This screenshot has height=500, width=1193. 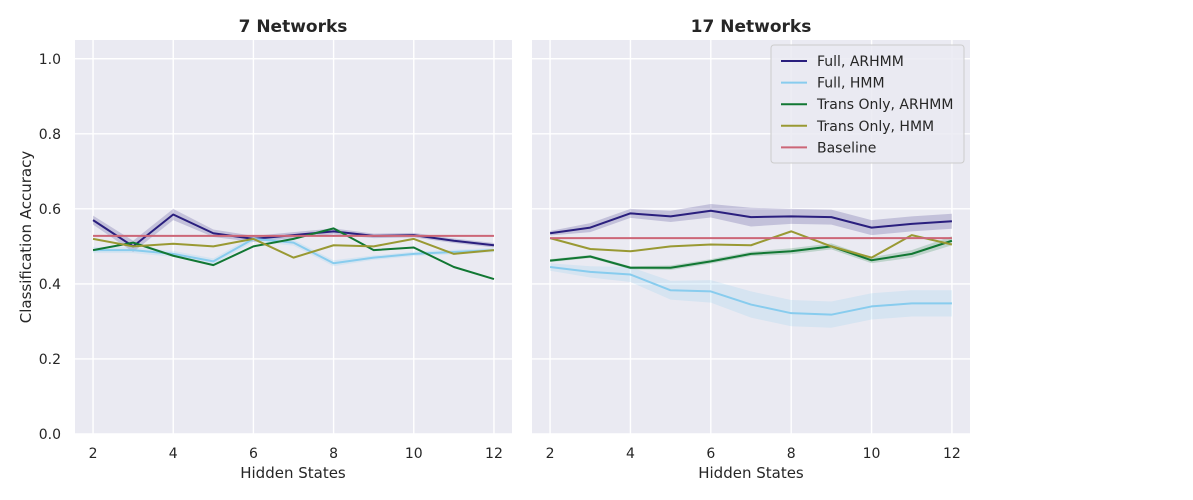 What do you see at coordinates (846, 148) in the screenshot?
I see `legend-label: Baseline` at bounding box center [846, 148].